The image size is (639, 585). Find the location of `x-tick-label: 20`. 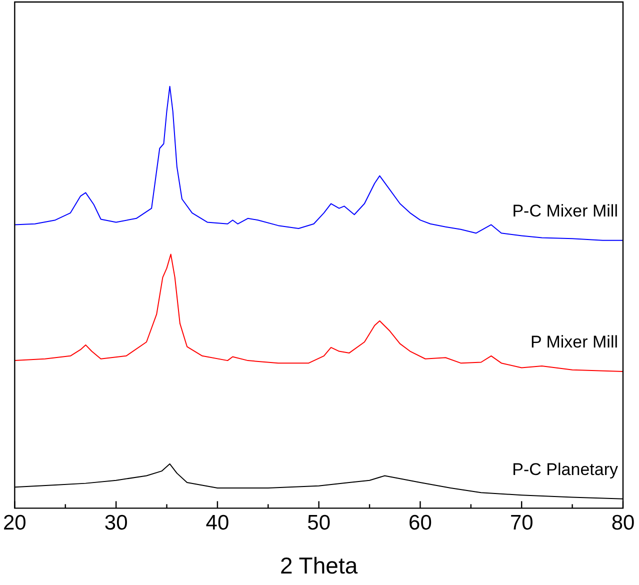

x-tick-label: 20 is located at coordinates (14, 523).